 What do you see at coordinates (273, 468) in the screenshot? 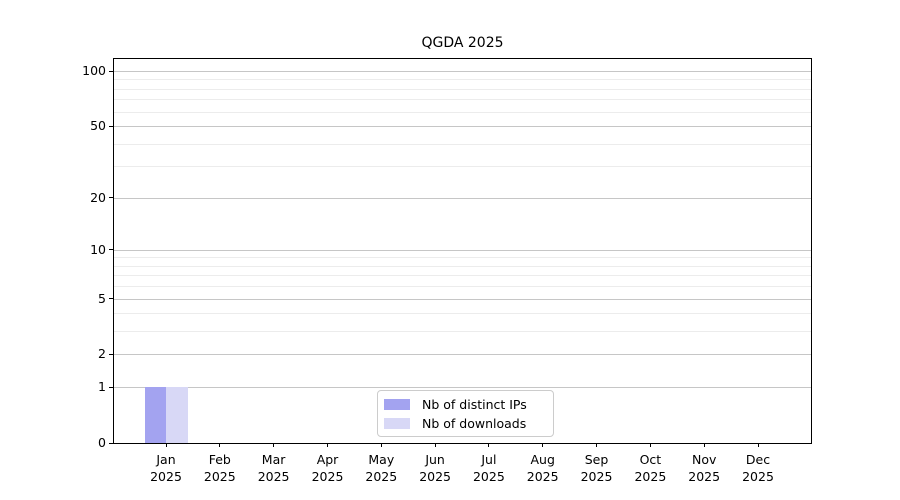
I see `x-tick-label: Mar 2025` at bounding box center [273, 468].